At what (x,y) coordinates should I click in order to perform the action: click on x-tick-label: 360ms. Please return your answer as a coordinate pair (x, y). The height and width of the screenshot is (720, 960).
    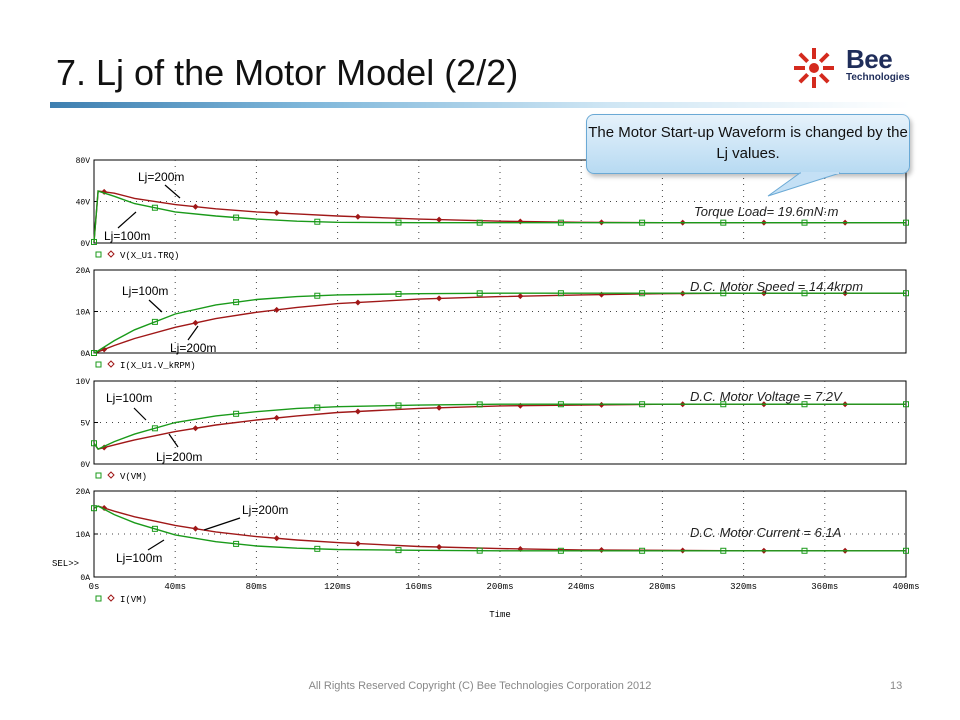
    Looking at the image, I should click on (824, 587).